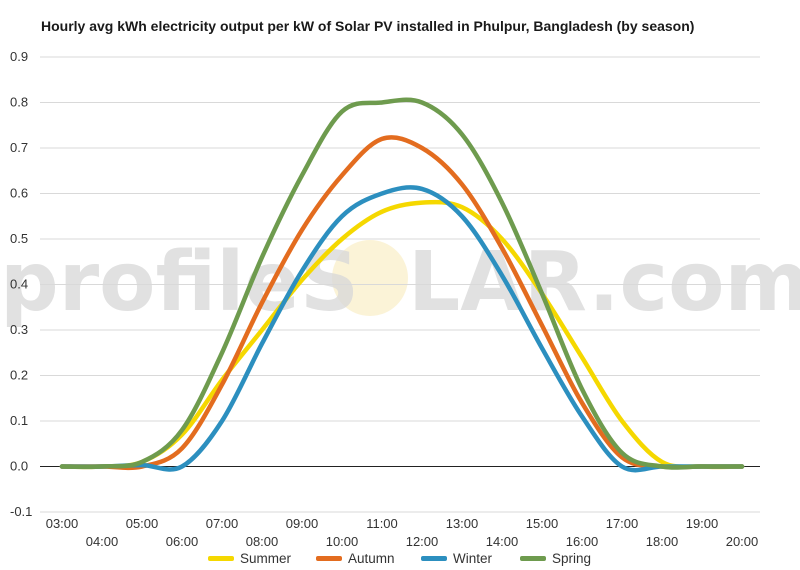 This screenshot has height=570, width=800. Describe the element at coordinates (182, 541) in the screenshot. I see `x-tick-label: 06:00` at that location.